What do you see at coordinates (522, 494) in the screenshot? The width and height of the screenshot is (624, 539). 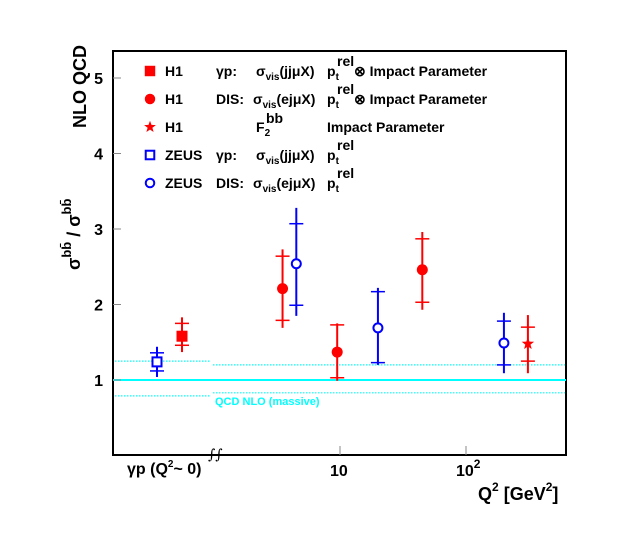 I see `x-title-unit-open: [GeV` at bounding box center [522, 494].